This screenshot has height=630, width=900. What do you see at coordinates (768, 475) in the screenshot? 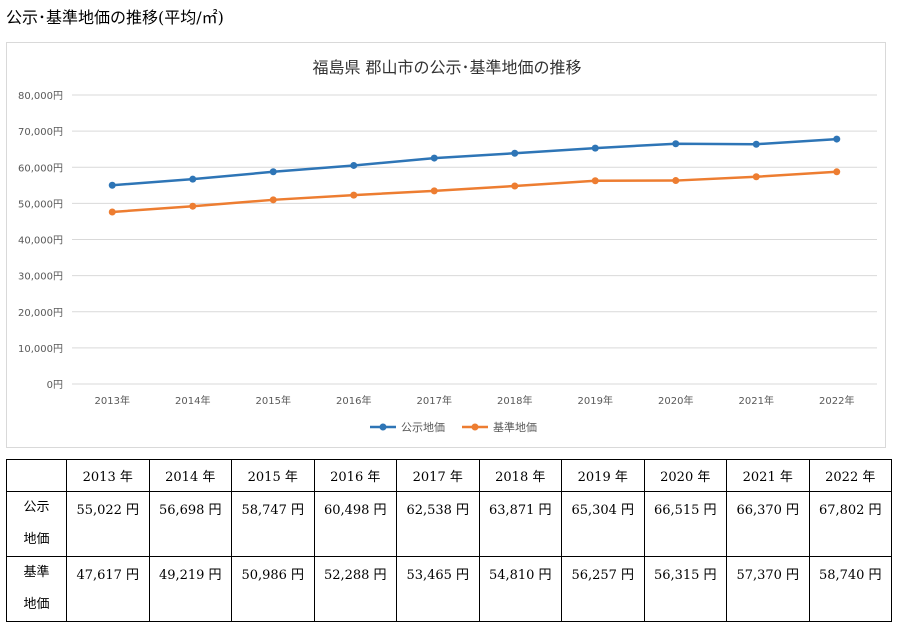
I see `table-header-cell: 2021 年` at bounding box center [768, 475].